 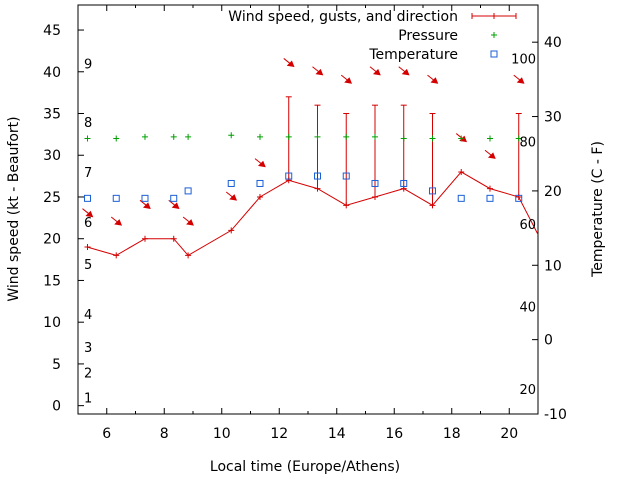 I want to click on beaufort-label: 7, so click(x=88, y=173).